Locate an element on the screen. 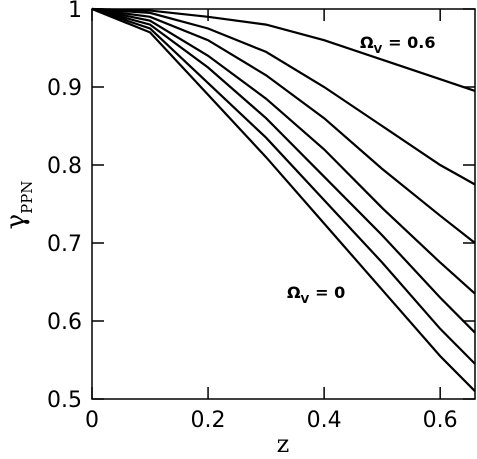  x-tick-label: 0 is located at coordinates (92, 420).